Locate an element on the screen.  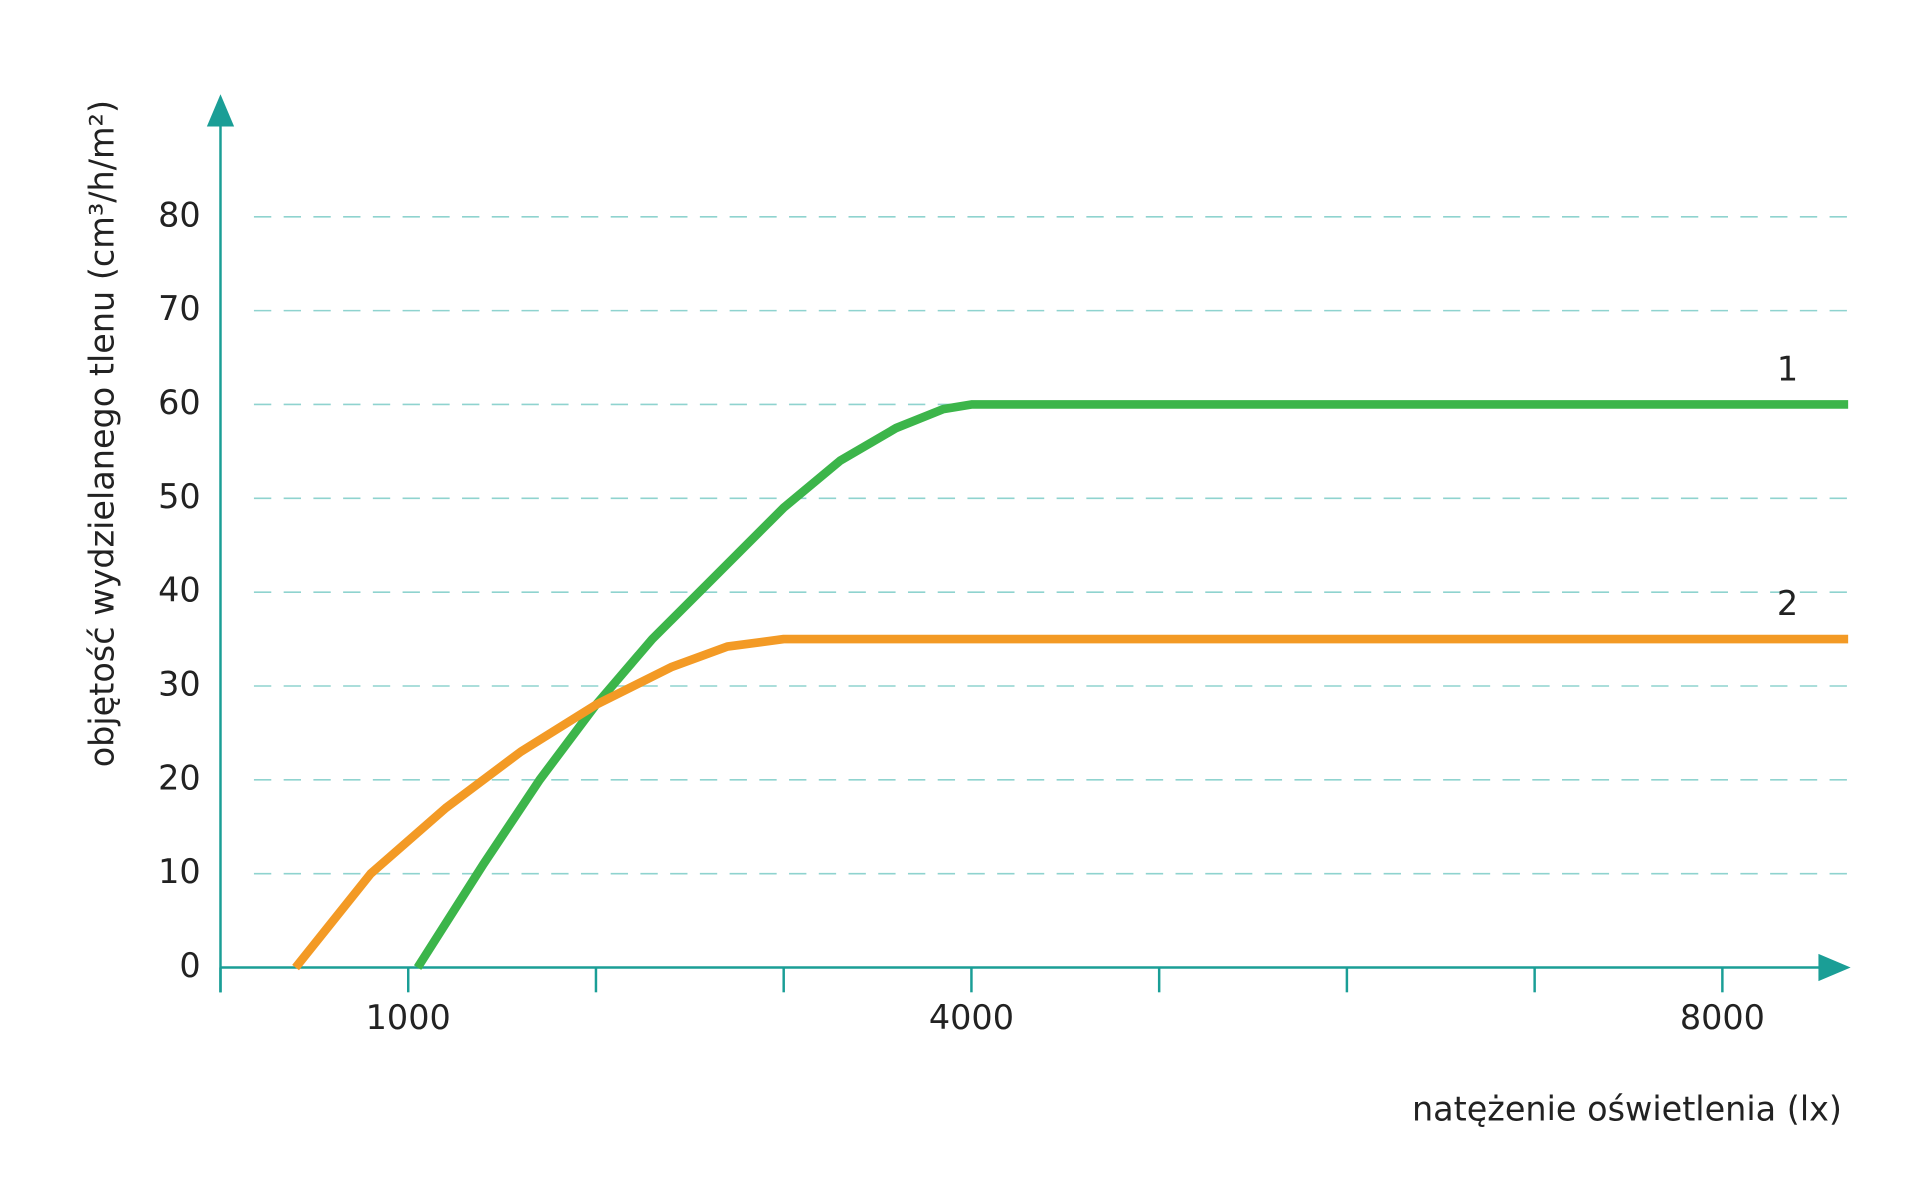
y-tick-label: 50 is located at coordinates (179, 496).